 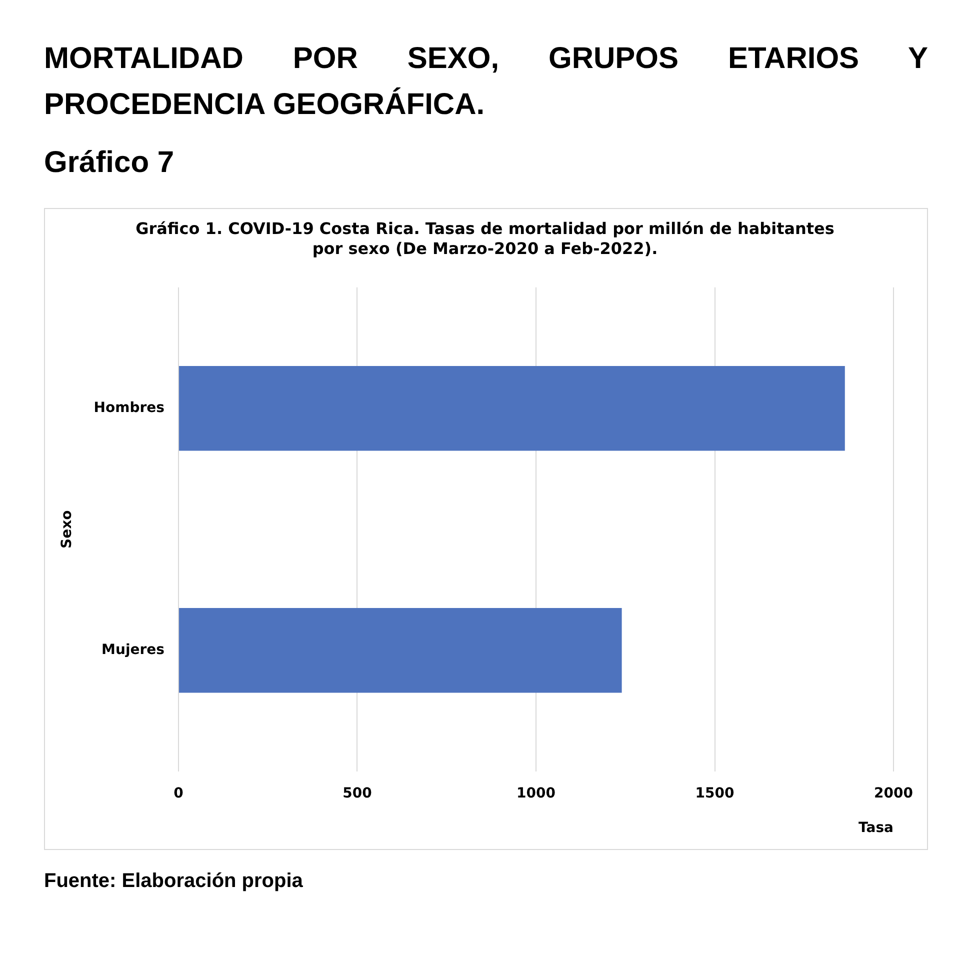 I want to click on x-tick-label: 1000, so click(x=536, y=793).